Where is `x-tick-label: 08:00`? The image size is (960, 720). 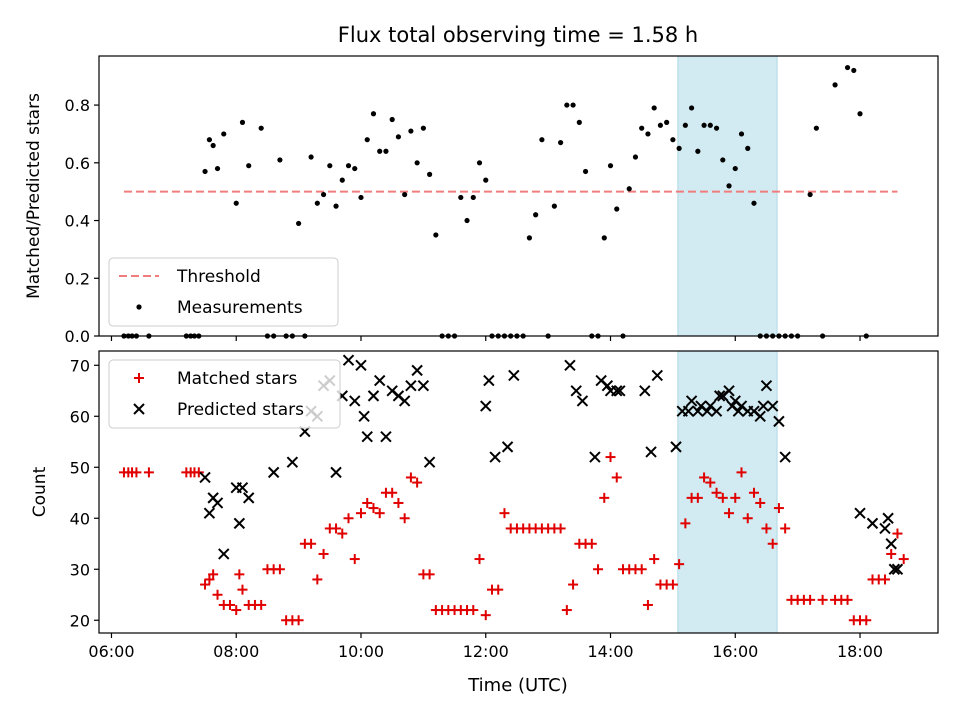
x-tick-label: 08:00 is located at coordinates (236, 651).